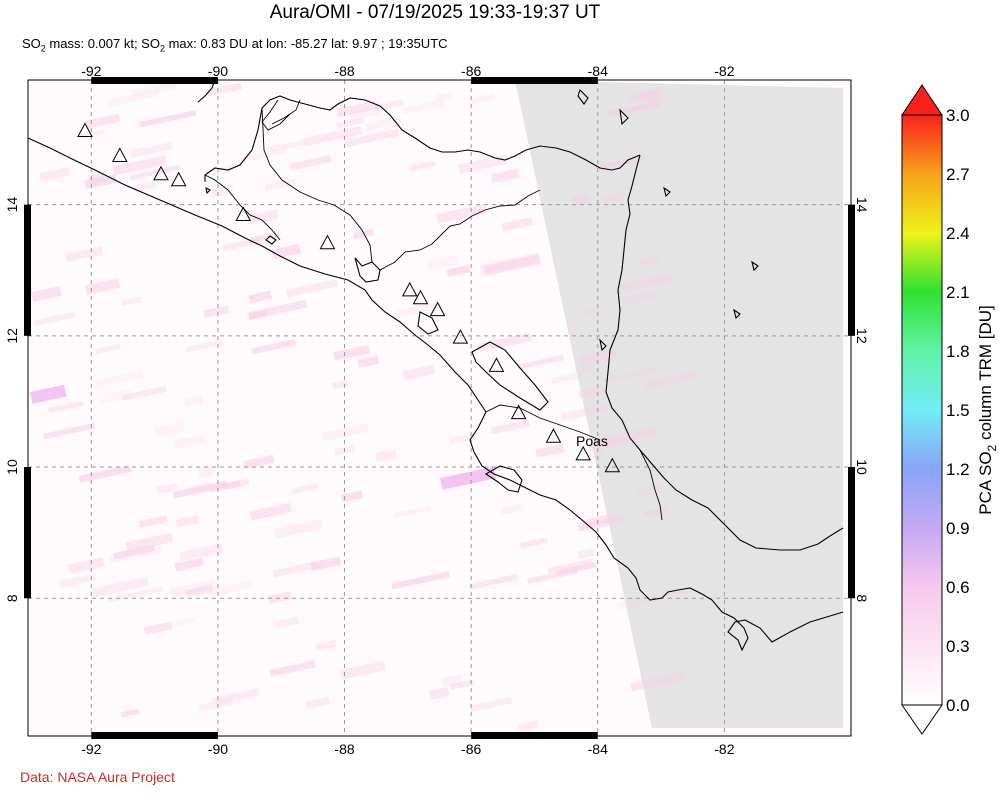  Describe the element at coordinates (862, 598) in the screenshot. I see `lat-tick-label: 8` at that location.